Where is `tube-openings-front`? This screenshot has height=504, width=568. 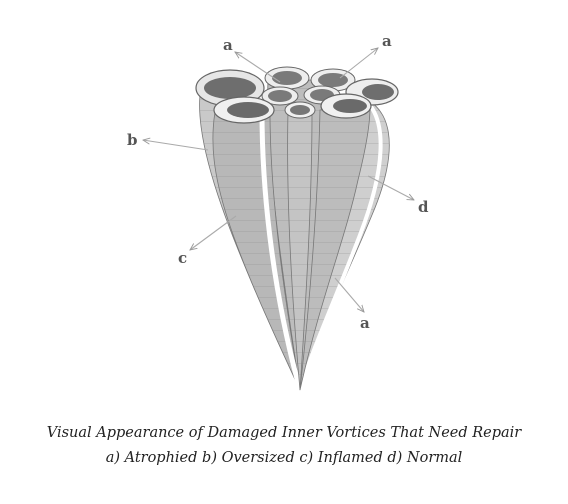 tube-openings-front is located at coordinates (292, 108).